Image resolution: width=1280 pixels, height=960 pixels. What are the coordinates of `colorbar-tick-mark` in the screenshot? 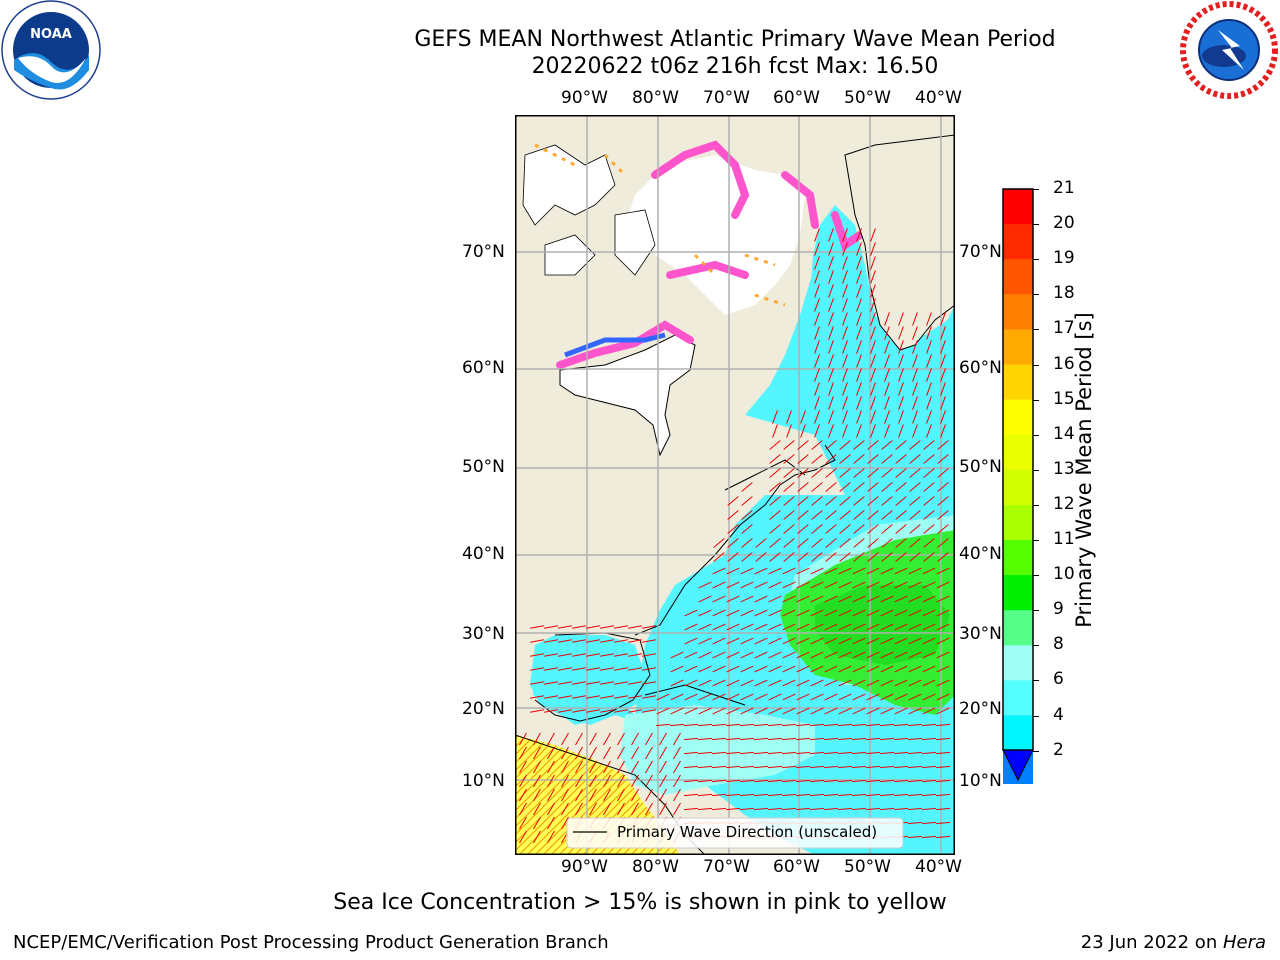 It's located at (1036, 365).